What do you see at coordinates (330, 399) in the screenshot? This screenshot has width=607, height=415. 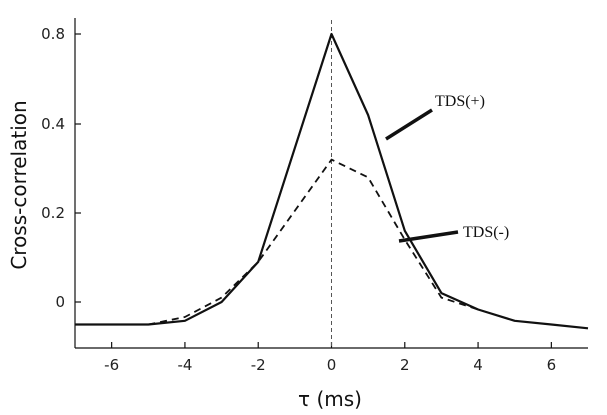 I see `x-axis-label: τ (ms)` at bounding box center [330, 399].